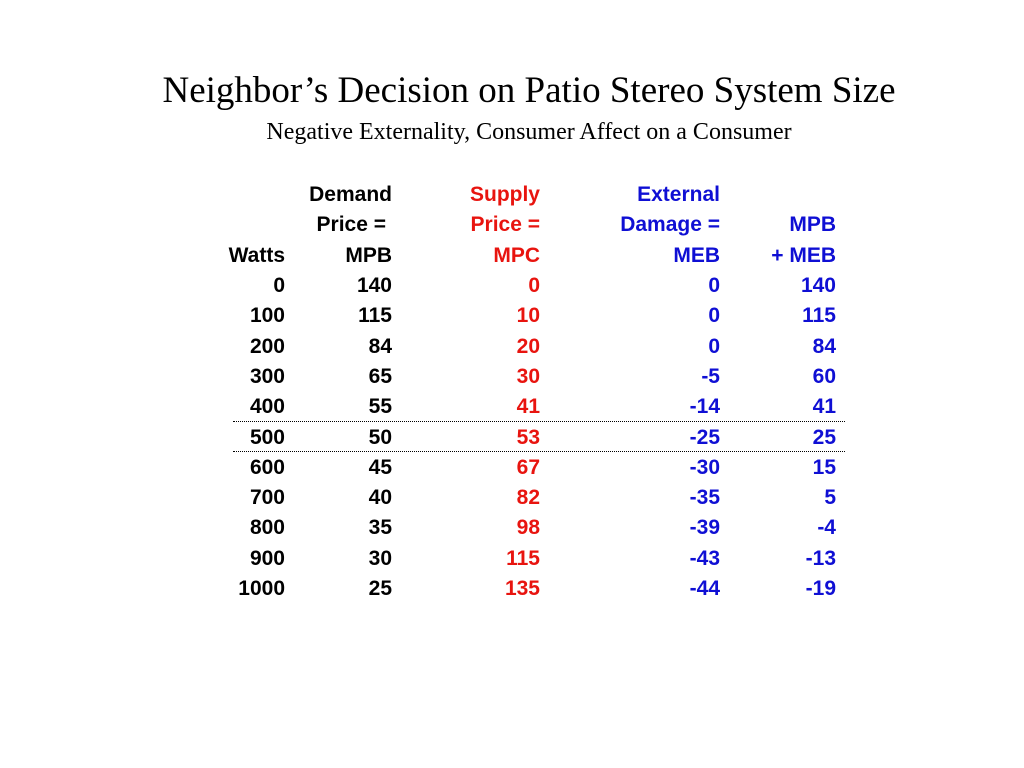 The width and height of the screenshot is (1024, 768). Describe the element at coordinates (824, 467) in the screenshot. I see `cell-mpb-plus-meb: 15` at that location.